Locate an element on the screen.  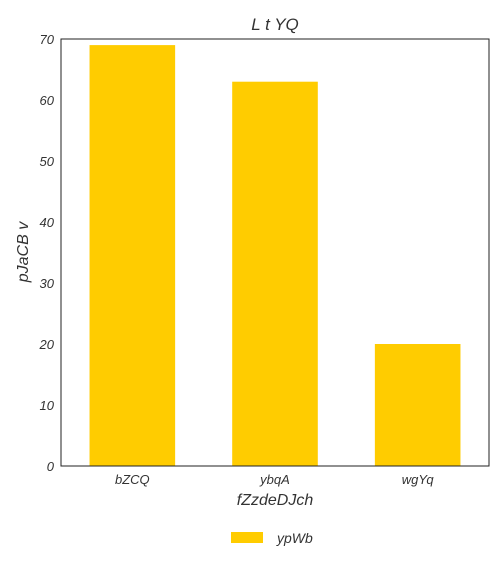
y-tick-label: 40 is located at coordinates (47, 222).